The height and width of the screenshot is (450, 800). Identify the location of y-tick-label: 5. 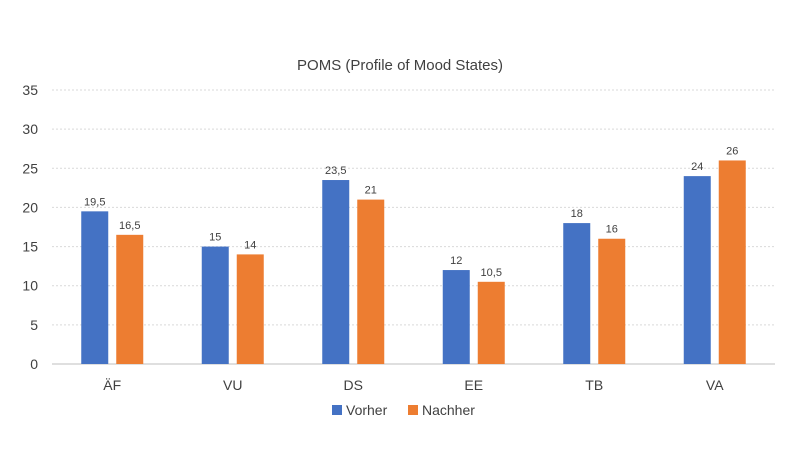
(34, 325).